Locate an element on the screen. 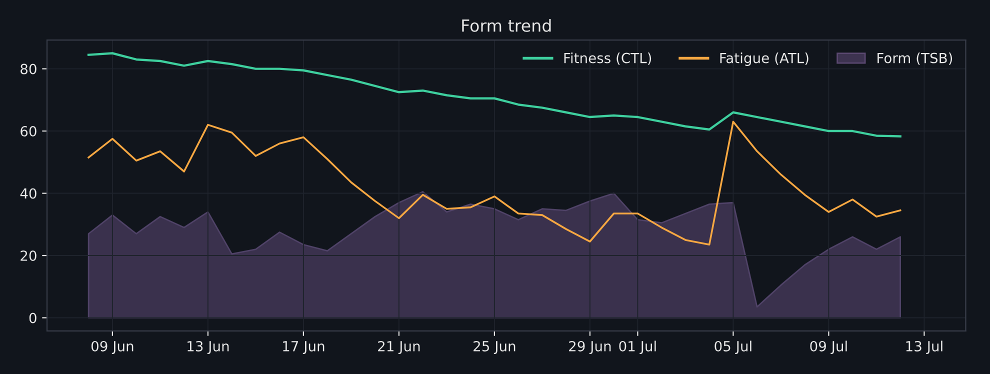  x-tick-label: 13 Jun is located at coordinates (208, 347).